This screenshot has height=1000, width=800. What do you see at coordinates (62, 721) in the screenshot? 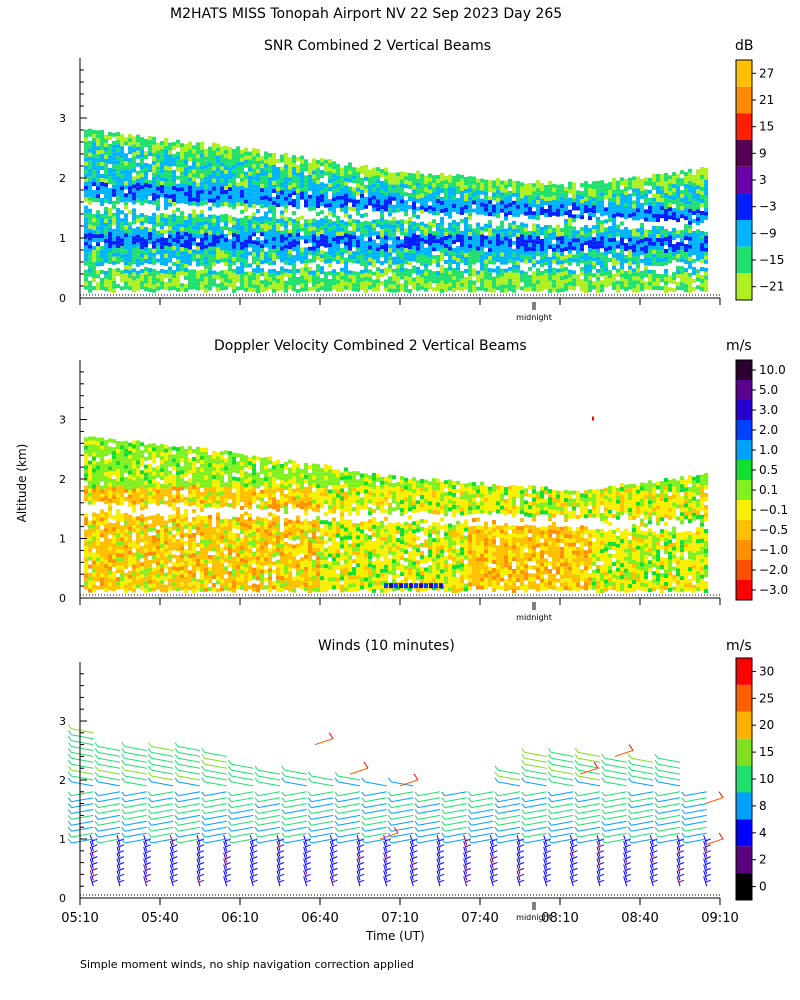
I see `y-tick-label: 3` at bounding box center [62, 721].